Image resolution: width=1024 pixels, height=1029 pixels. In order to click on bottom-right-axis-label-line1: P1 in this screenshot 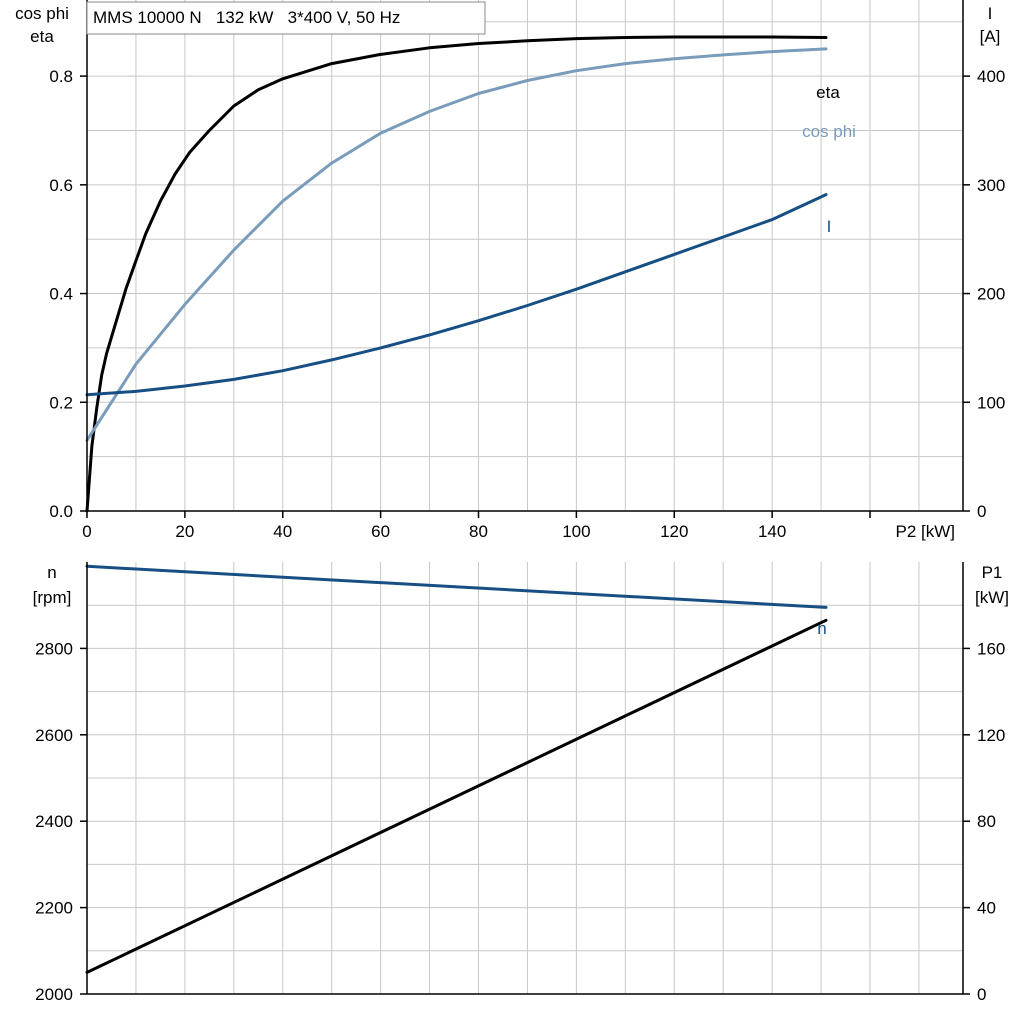, I will do `click(992, 572)`.